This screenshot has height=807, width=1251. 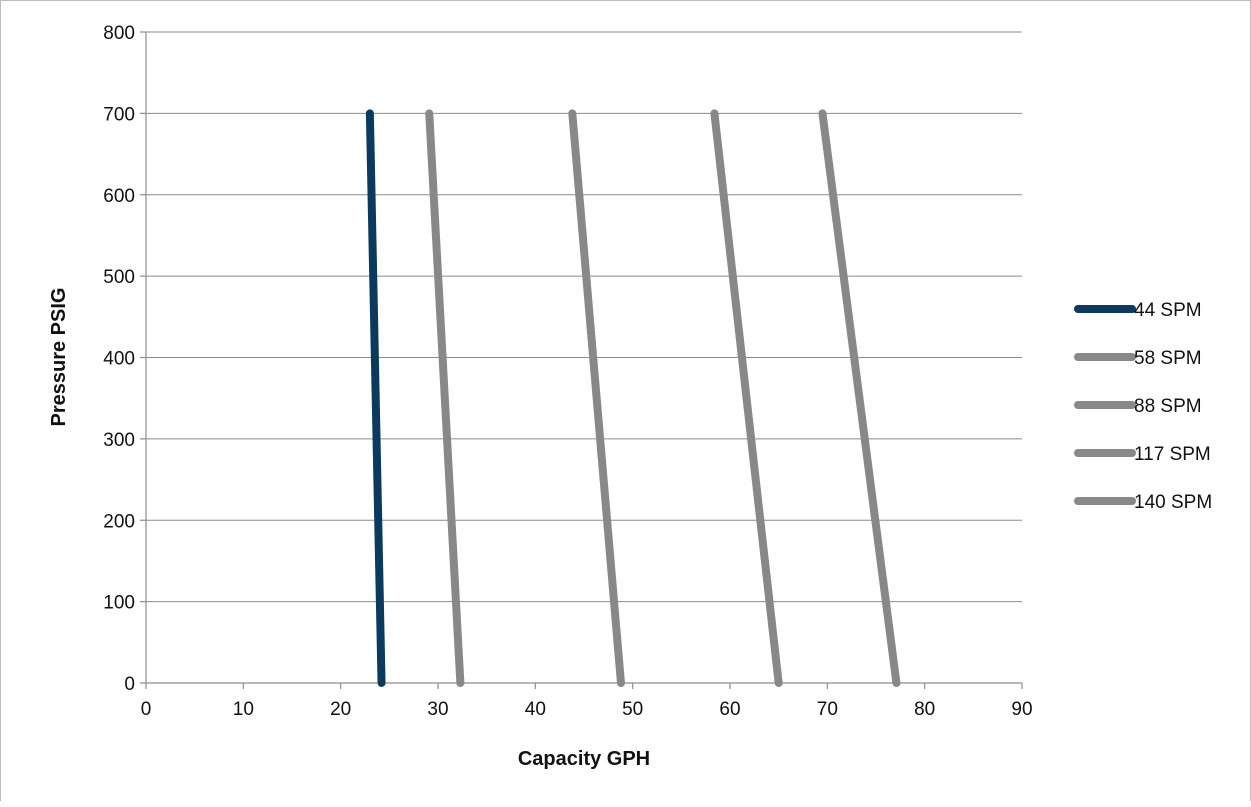 I want to click on y-tick-label: 400, so click(x=119, y=359).